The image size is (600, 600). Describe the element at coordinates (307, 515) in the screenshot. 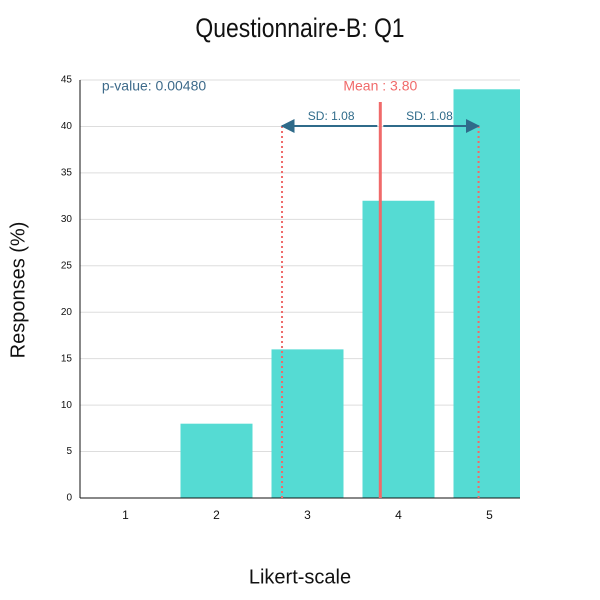

I see `x-tick-label: 3` at that location.